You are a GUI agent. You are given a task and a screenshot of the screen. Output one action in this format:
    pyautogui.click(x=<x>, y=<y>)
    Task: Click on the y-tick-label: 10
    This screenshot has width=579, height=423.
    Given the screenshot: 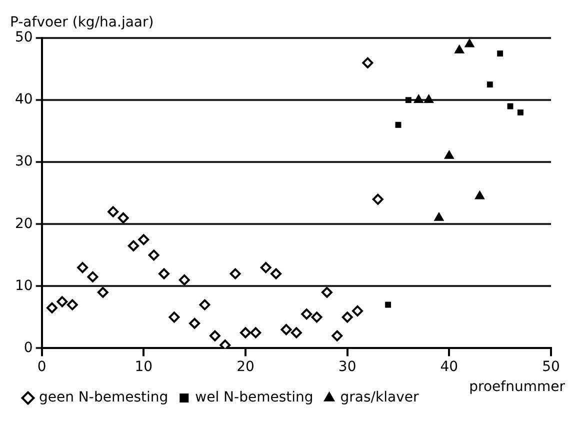 What is the action you would take?
    pyautogui.click(x=23, y=286)
    